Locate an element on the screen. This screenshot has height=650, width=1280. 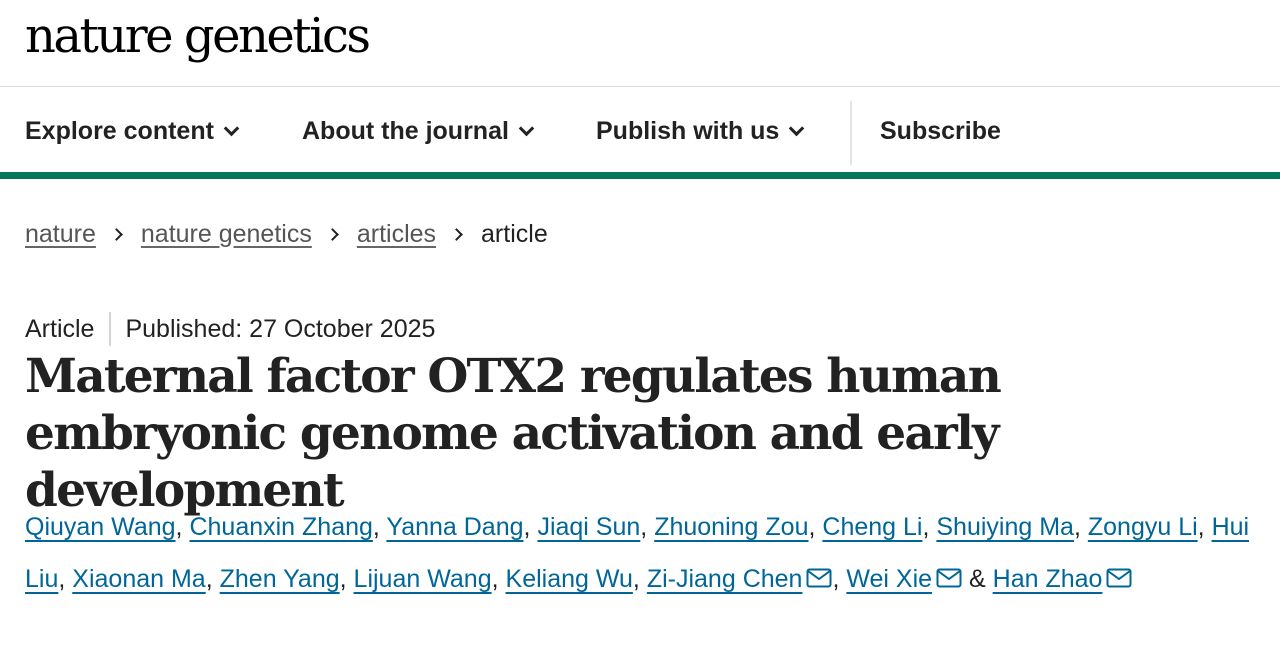
article-type: Article is located at coordinates (60, 328).